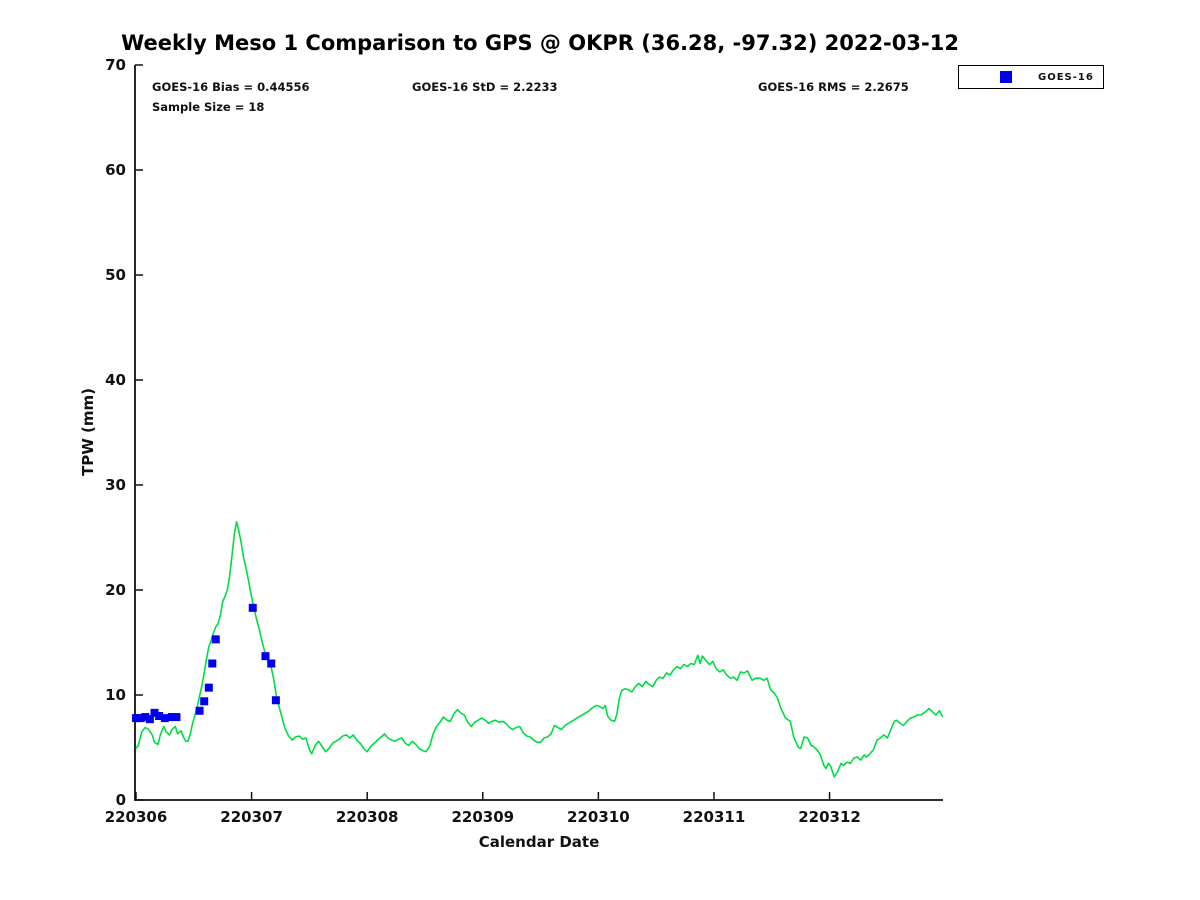  What do you see at coordinates (115, 65) in the screenshot?
I see `y-tick-label: 70` at bounding box center [115, 65].